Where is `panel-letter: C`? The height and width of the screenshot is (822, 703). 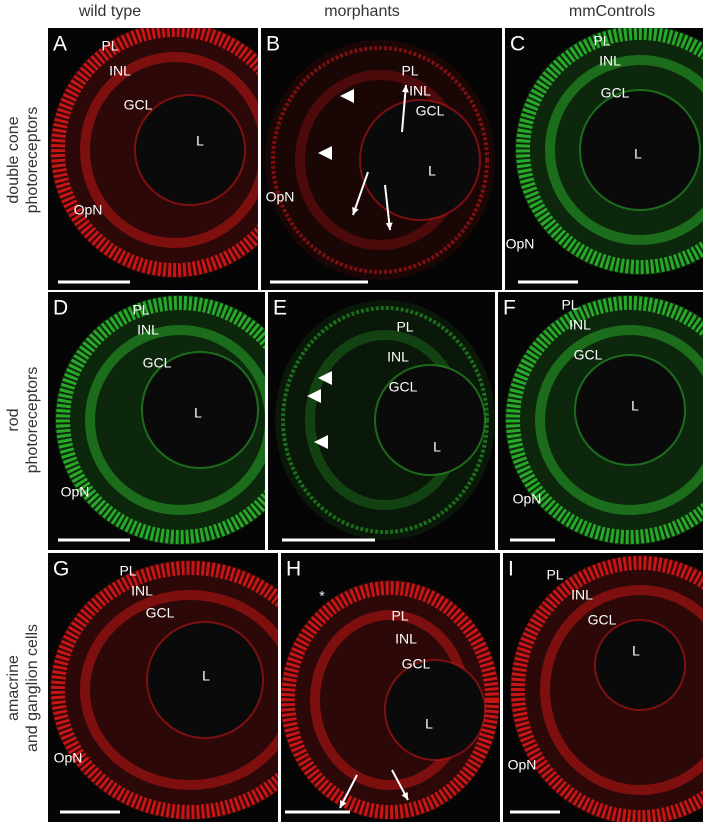
panel-letter: C is located at coordinates (517, 44).